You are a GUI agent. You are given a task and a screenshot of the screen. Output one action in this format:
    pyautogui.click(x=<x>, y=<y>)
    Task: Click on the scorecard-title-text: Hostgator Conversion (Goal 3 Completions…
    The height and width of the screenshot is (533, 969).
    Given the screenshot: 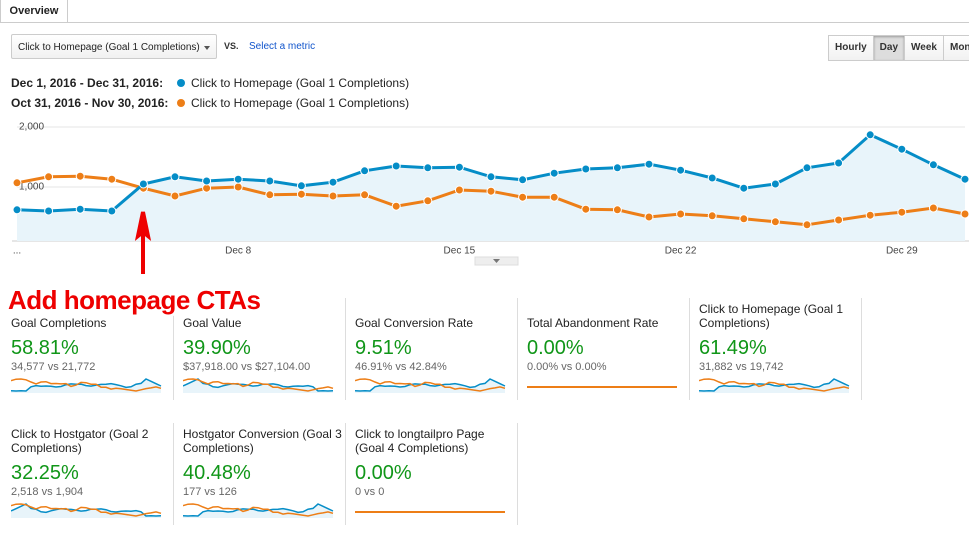 What is the action you would take?
    pyautogui.click(x=262, y=441)
    